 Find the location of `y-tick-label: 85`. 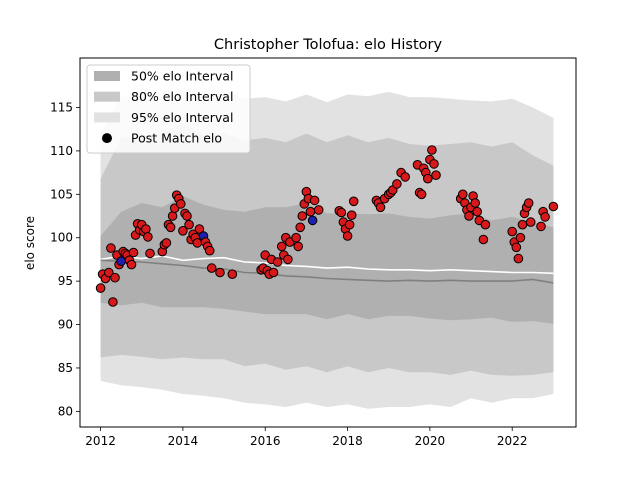

y-tick-label: 85 is located at coordinates (65, 368).